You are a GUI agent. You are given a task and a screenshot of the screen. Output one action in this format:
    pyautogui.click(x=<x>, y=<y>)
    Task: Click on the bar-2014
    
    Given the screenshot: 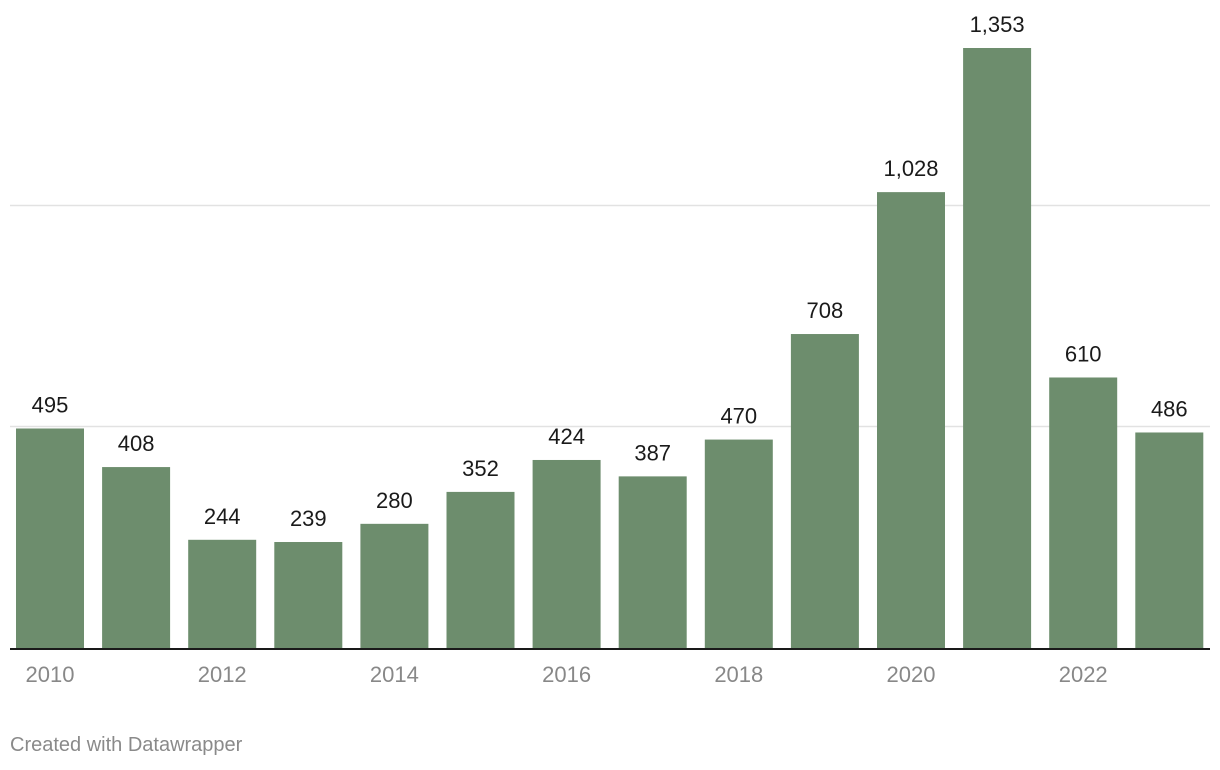 What is the action you would take?
    pyautogui.click(x=394, y=585)
    